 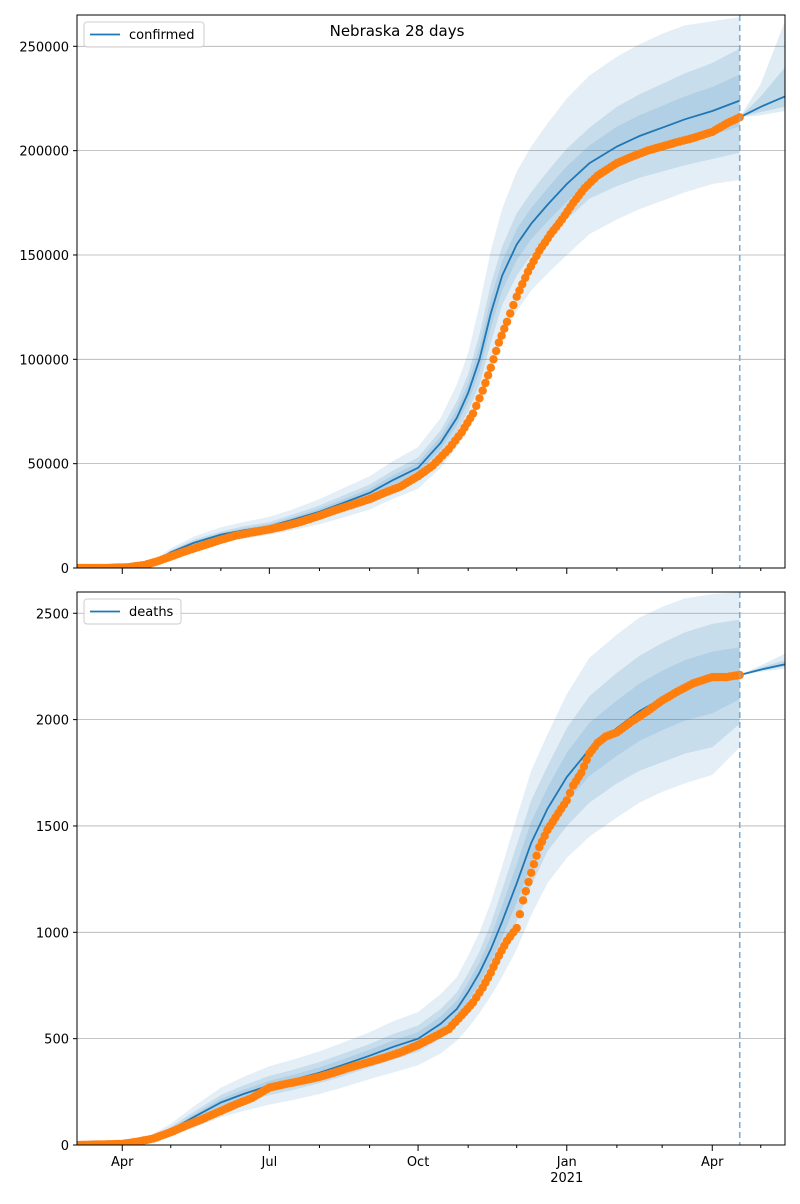 I want to click on deaths-legend-box, so click(x=132, y=611).